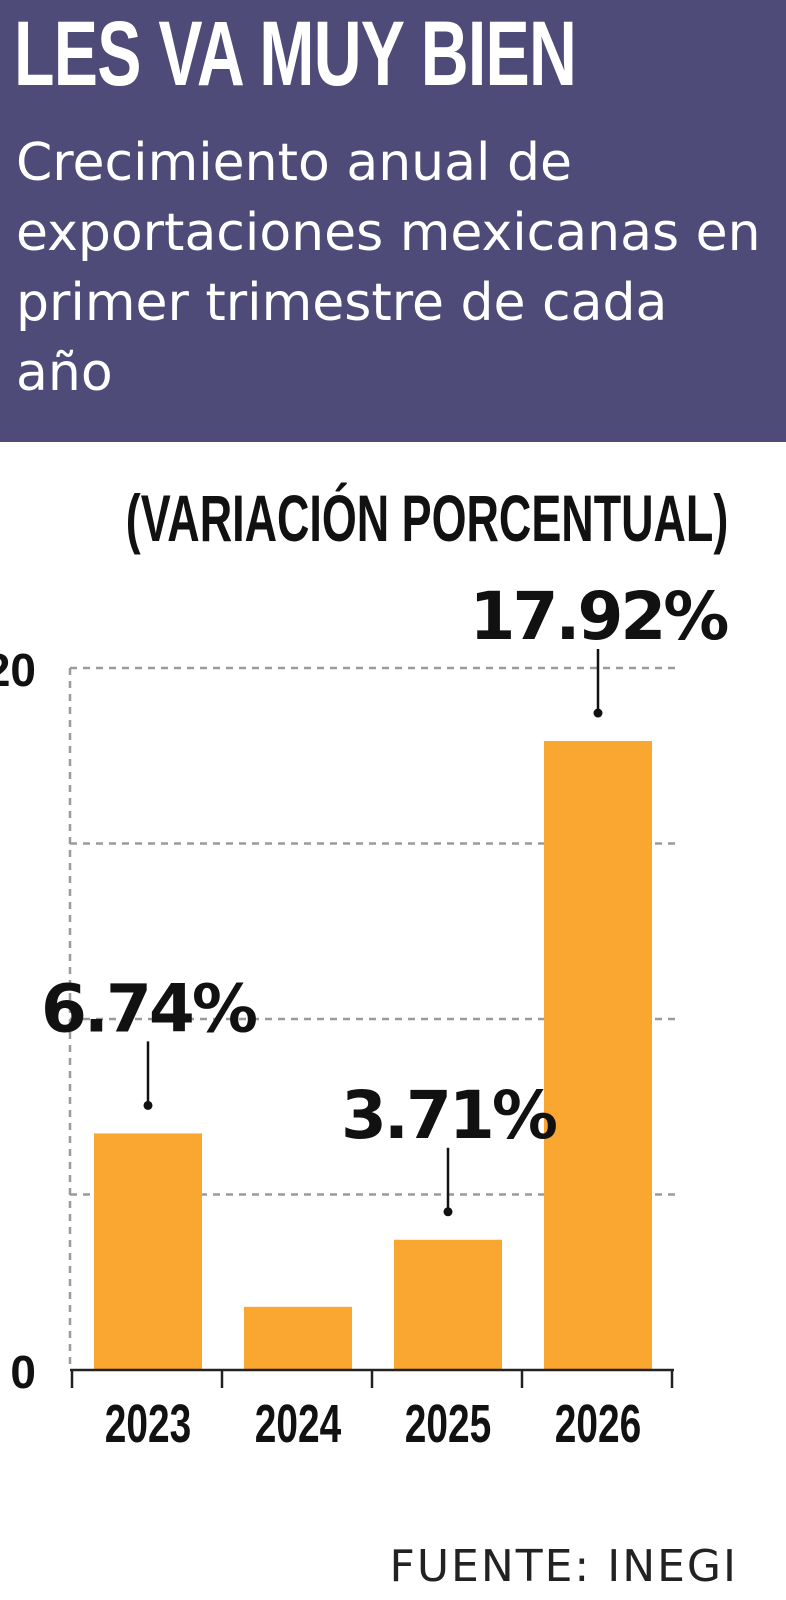  I want to click on y-tick-label: 20, so click(18, 670).